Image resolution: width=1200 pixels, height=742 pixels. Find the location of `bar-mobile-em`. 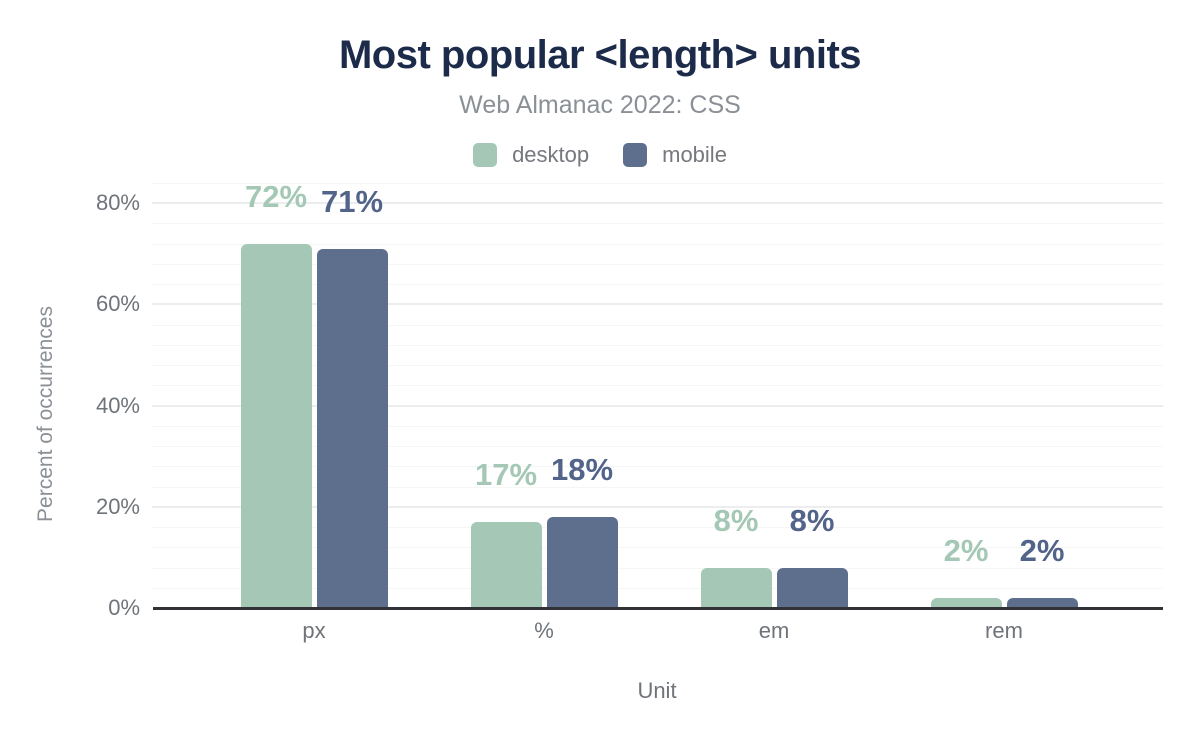

bar-mobile-em is located at coordinates (812, 587).